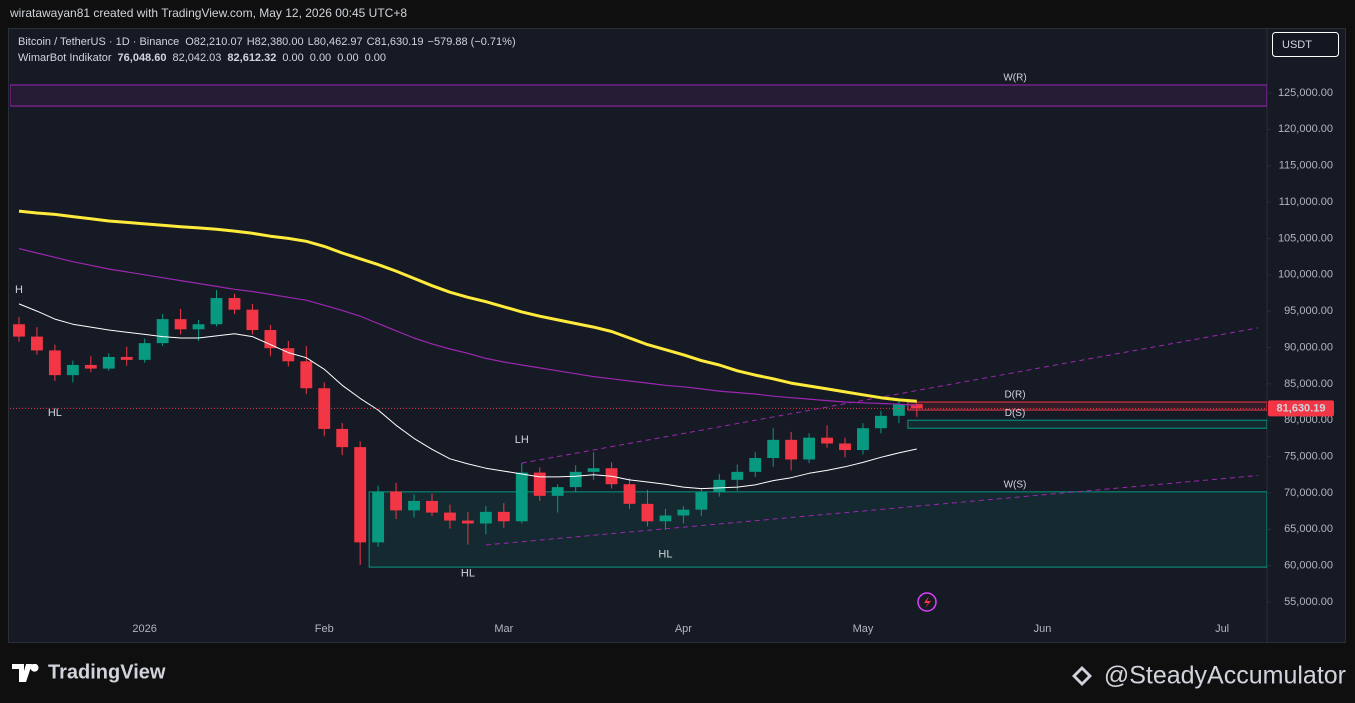 This screenshot has height=703, width=1355. What do you see at coordinates (1308, 493) in the screenshot?
I see `y-tick-label: 70,000.00` at bounding box center [1308, 493].